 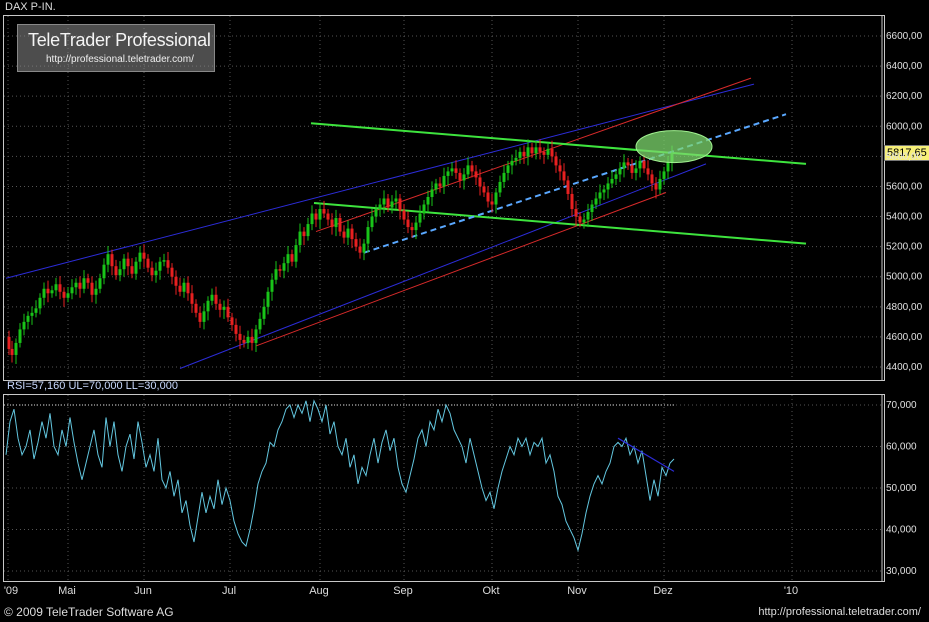 What do you see at coordinates (904, 277) in the screenshot?
I see `price-tick-label: 5000,00` at bounding box center [904, 277].